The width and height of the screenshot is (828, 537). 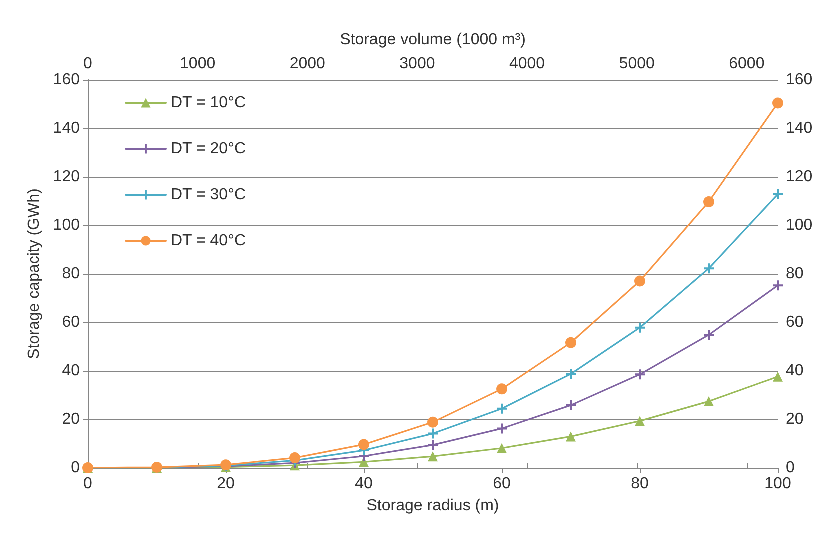 I want to click on legend-label: DT = 10°C, so click(x=208, y=103).